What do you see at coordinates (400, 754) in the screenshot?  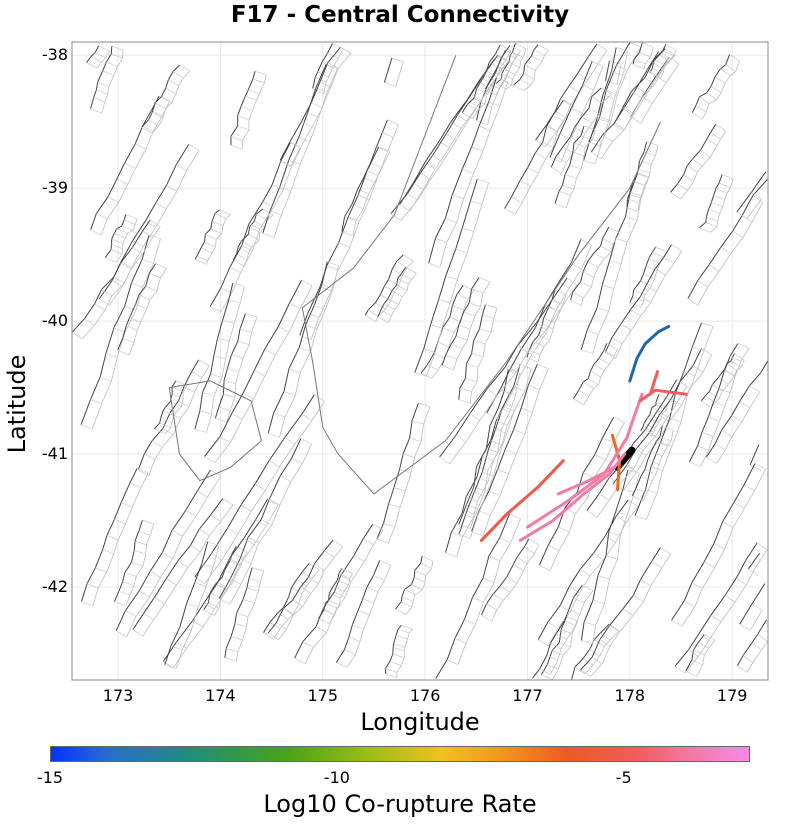 I see `colorbar` at bounding box center [400, 754].